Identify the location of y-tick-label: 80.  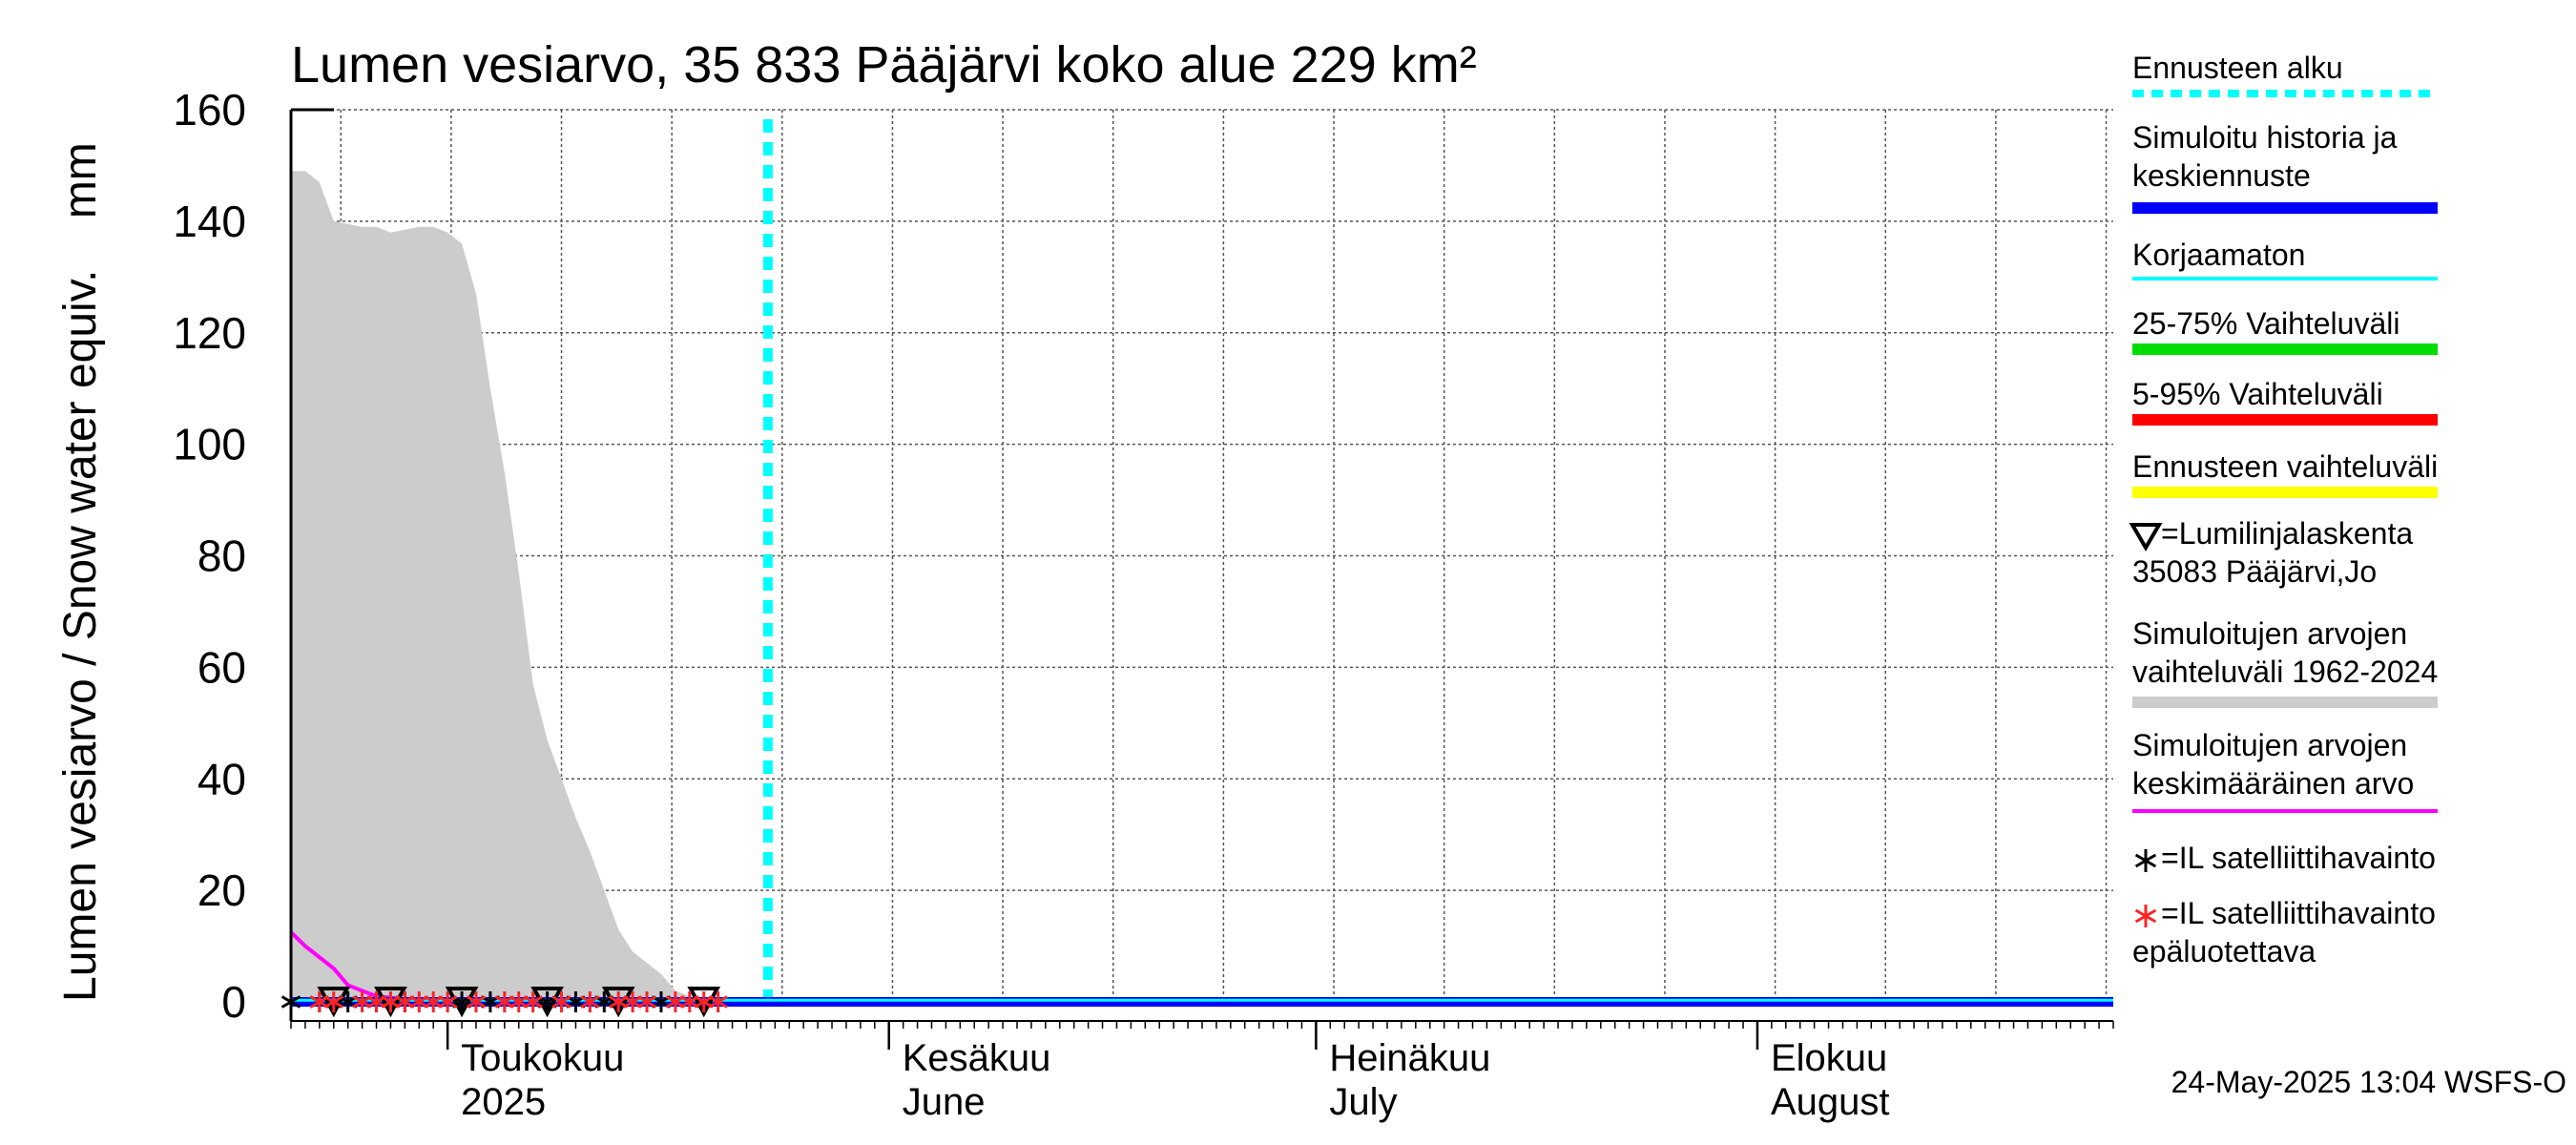
(221, 556).